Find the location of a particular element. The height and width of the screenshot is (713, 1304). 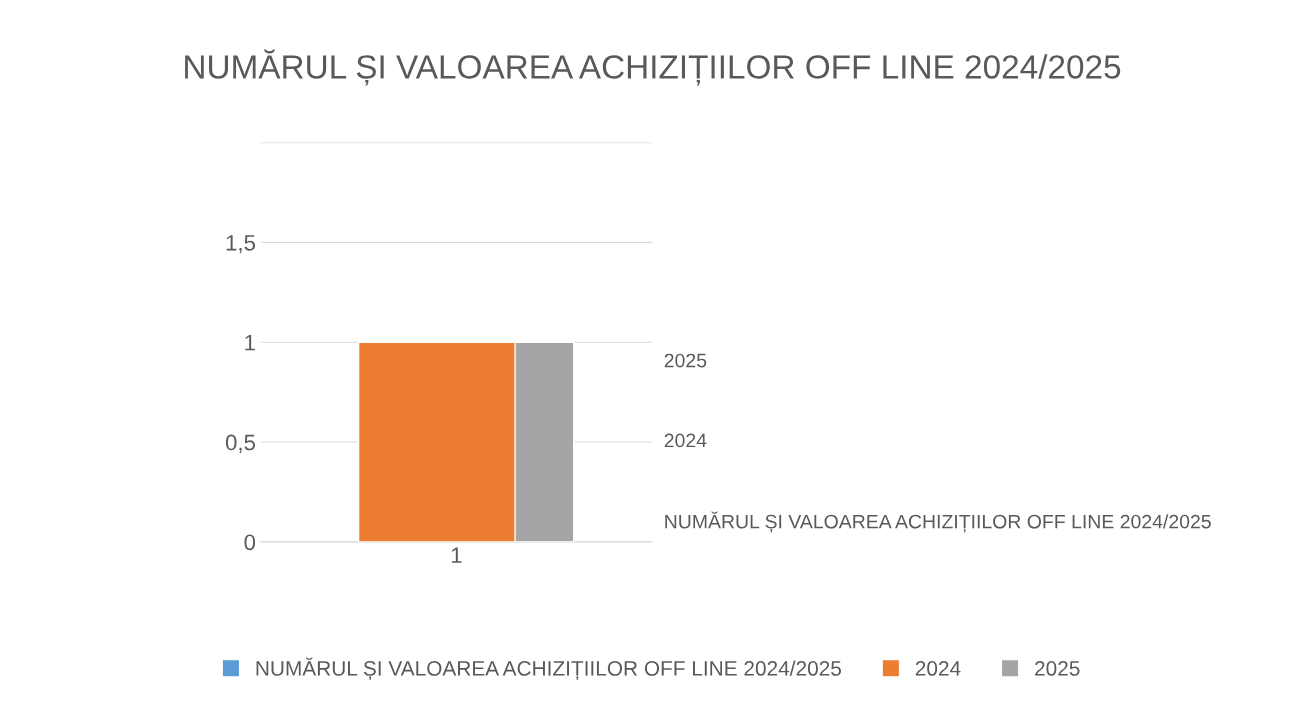

legend-label: 2024 is located at coordinates (938, 668).